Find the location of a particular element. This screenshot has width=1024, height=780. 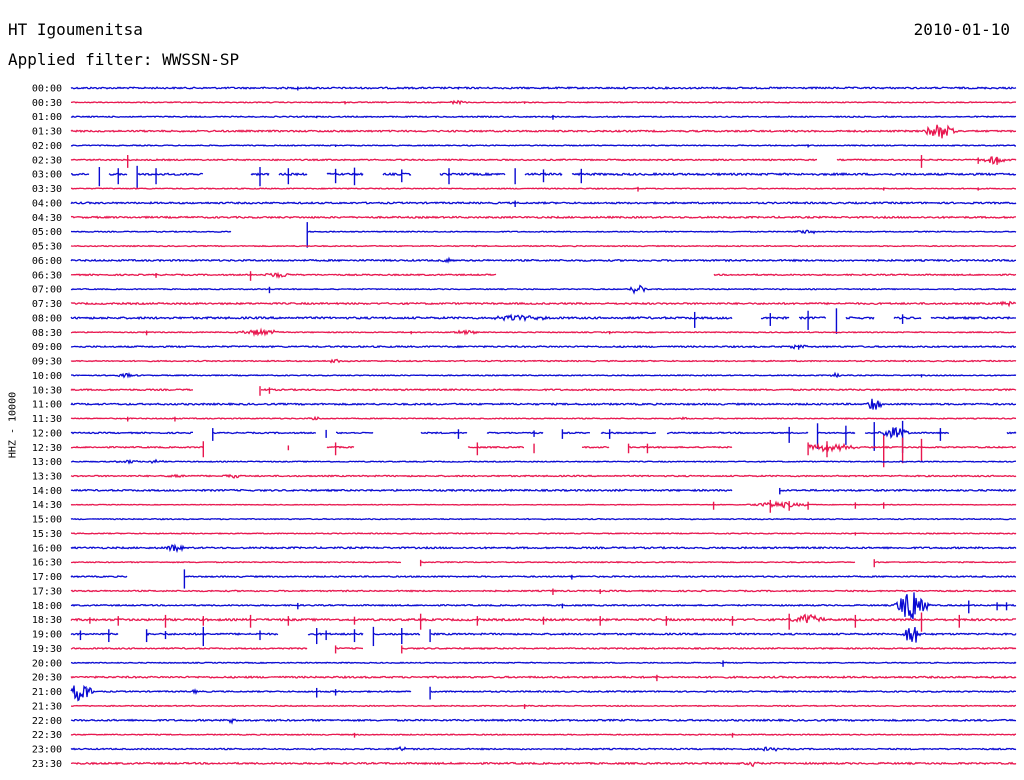

time-tick-label: 06:00 is located at coordinates (47, 261).